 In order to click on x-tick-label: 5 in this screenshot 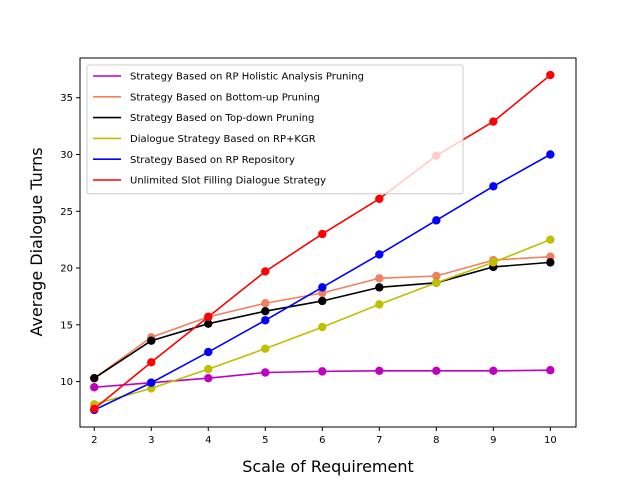, I will do `click(265, 440)`.